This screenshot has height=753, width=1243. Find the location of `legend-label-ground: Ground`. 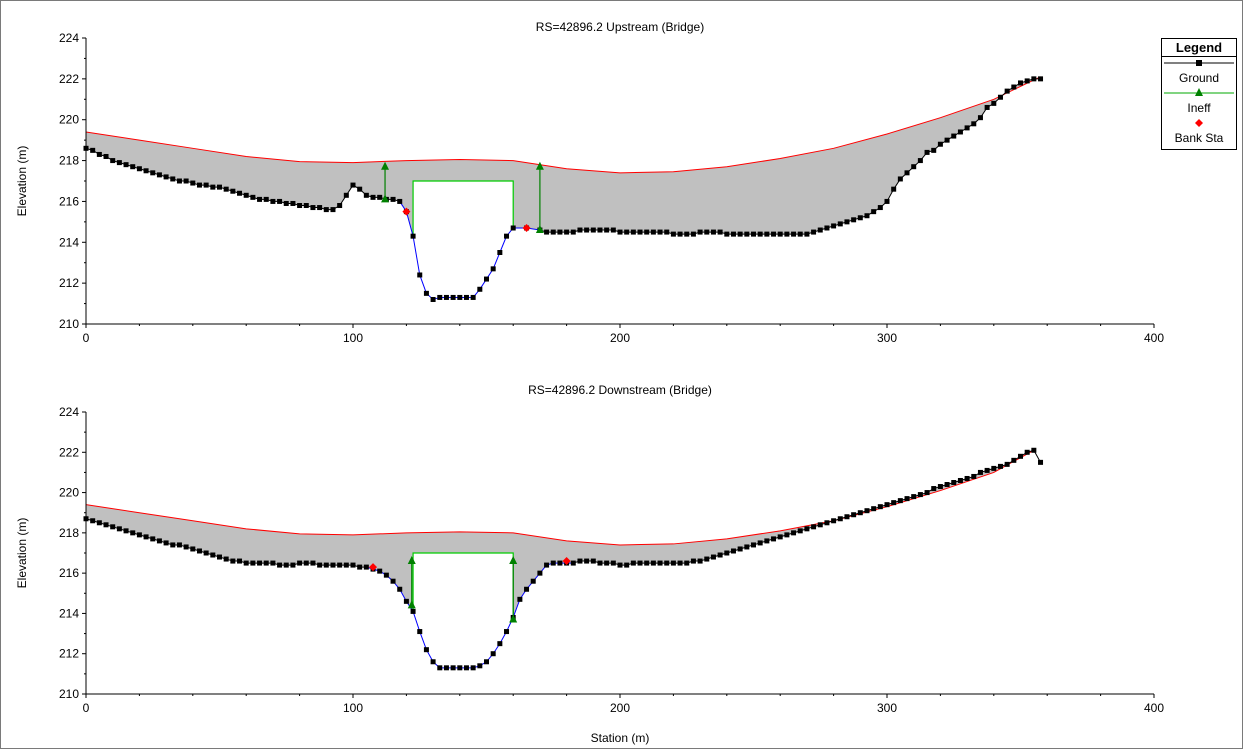

legend-label-ground: Ground is located at coordinates (1199, 78).